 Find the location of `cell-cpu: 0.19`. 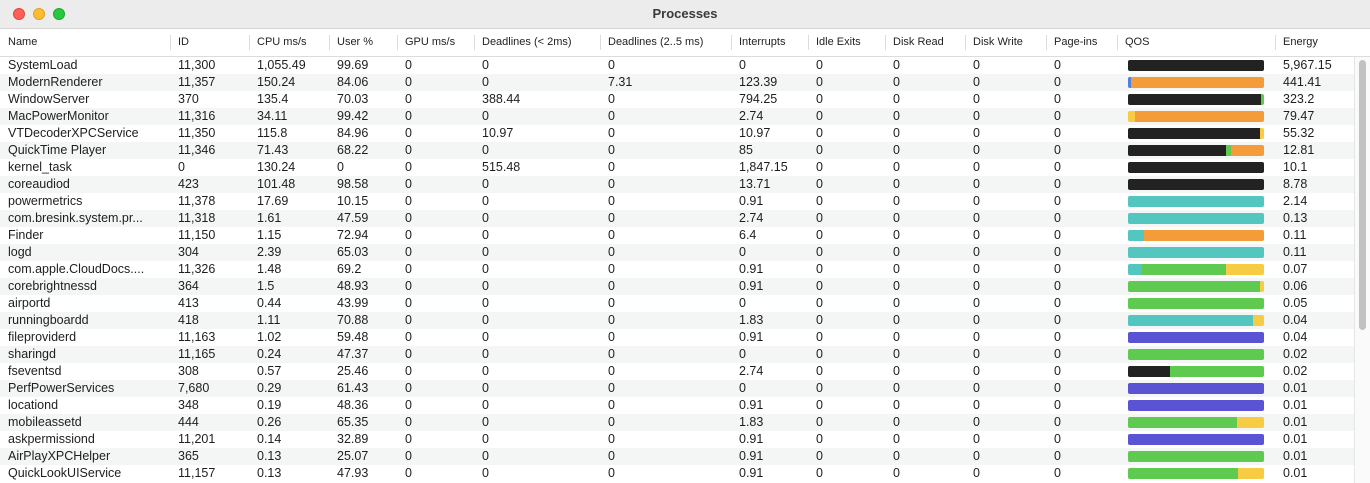

cell-cpu: 0.19 is located at coordinates (269, 405).